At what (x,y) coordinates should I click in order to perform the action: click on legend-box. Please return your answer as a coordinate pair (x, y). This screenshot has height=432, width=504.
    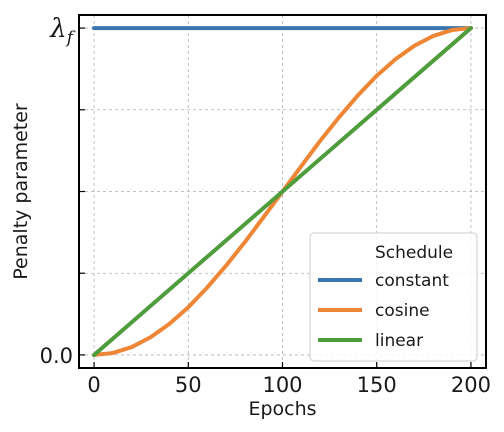
    Looking at the image, I should click on (393, 297).